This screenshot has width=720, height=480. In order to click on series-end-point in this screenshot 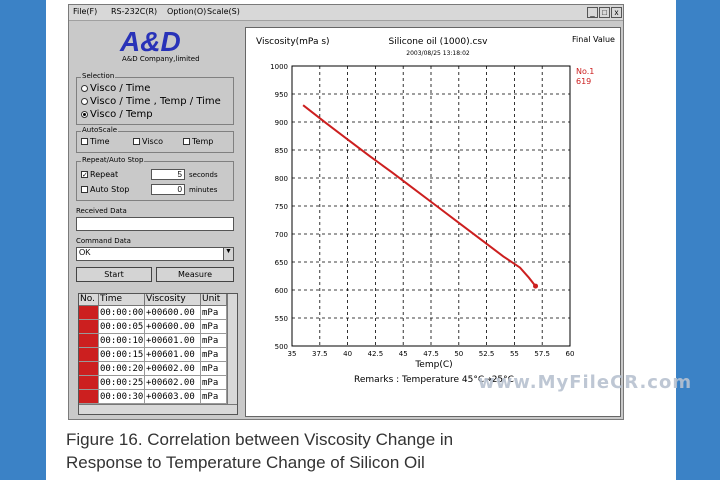, I will do `click(536, 286)`.